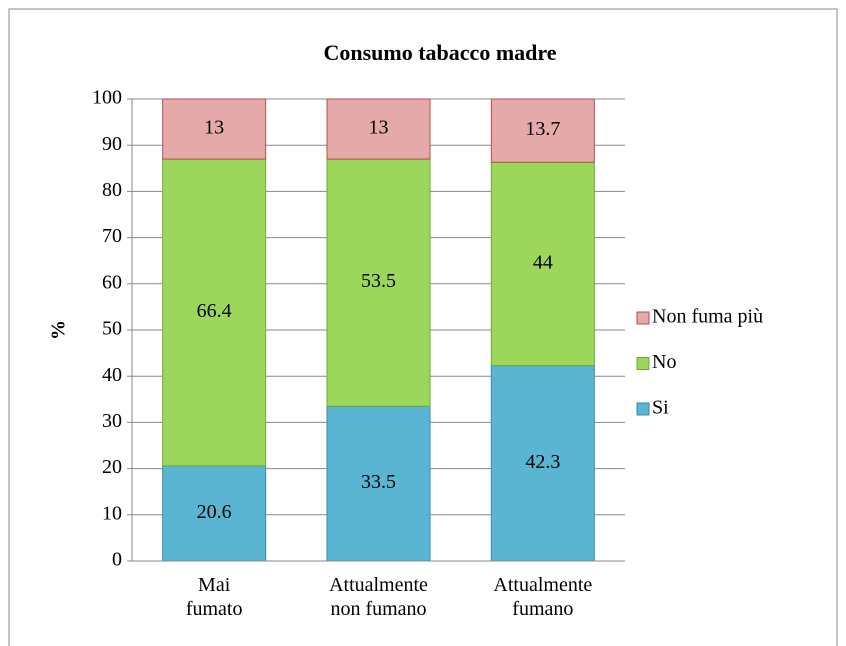 This screenshot has height=646, width=846. Describe the element at coordinates (112, 375) in the screenshot. I see `y-tick-label: 40` at that location.